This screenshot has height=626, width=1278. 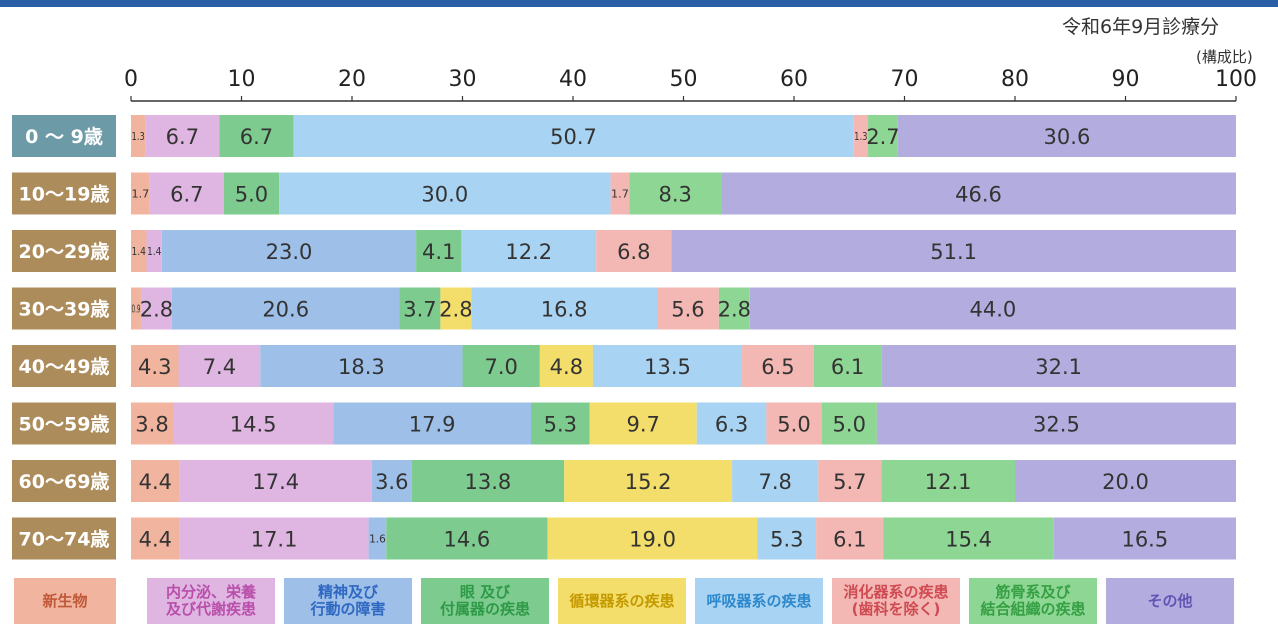 What do you see at coordinates (488, 482) in the screenshot?
I see `data-label: 13.8` at bounding box center [488, 482].